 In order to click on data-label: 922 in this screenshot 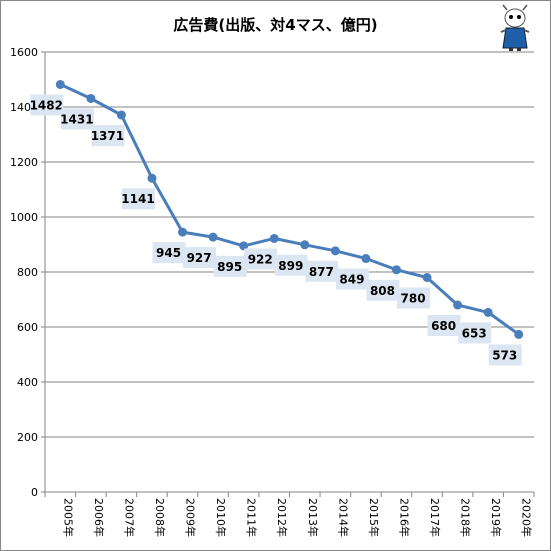, I will do `click(260, 259)`.